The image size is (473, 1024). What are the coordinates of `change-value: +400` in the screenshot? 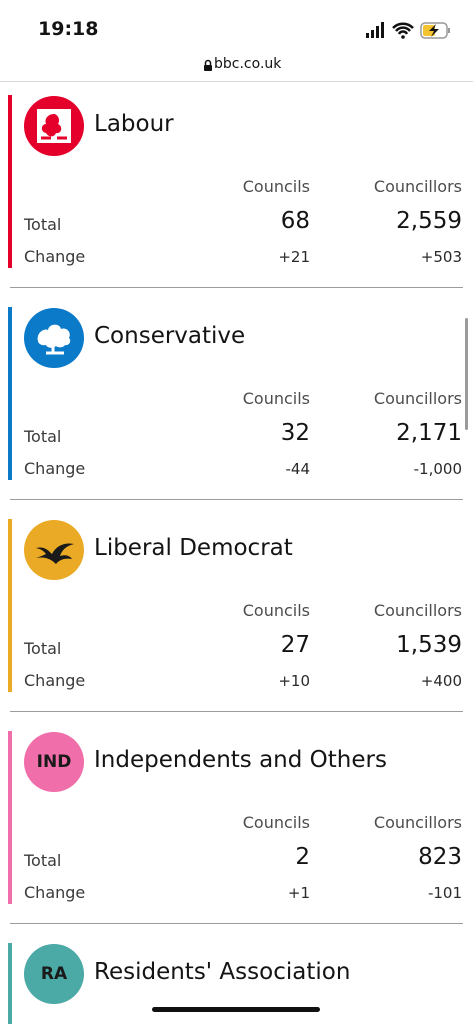 It's located at (441, 681).